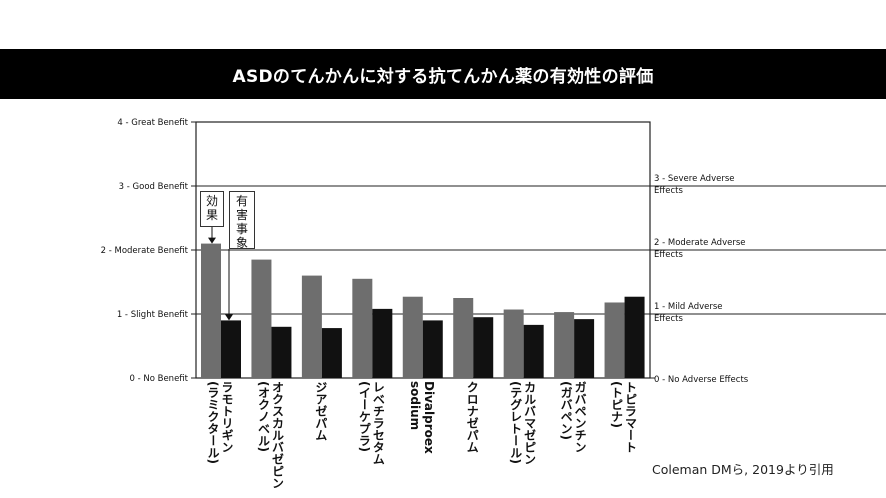  I want to click on category-label: レベチラセタム (イーケプラ), so click(371, 423).